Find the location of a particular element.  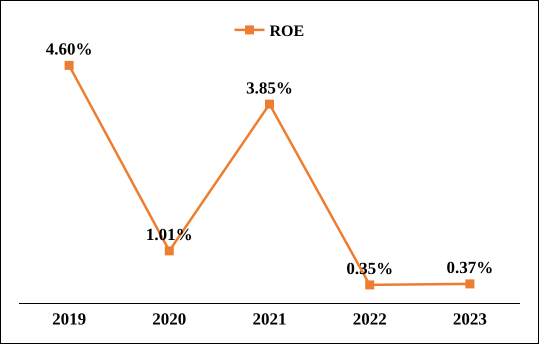

x-tick-label: 2022 is located at coordinates (369, 318).